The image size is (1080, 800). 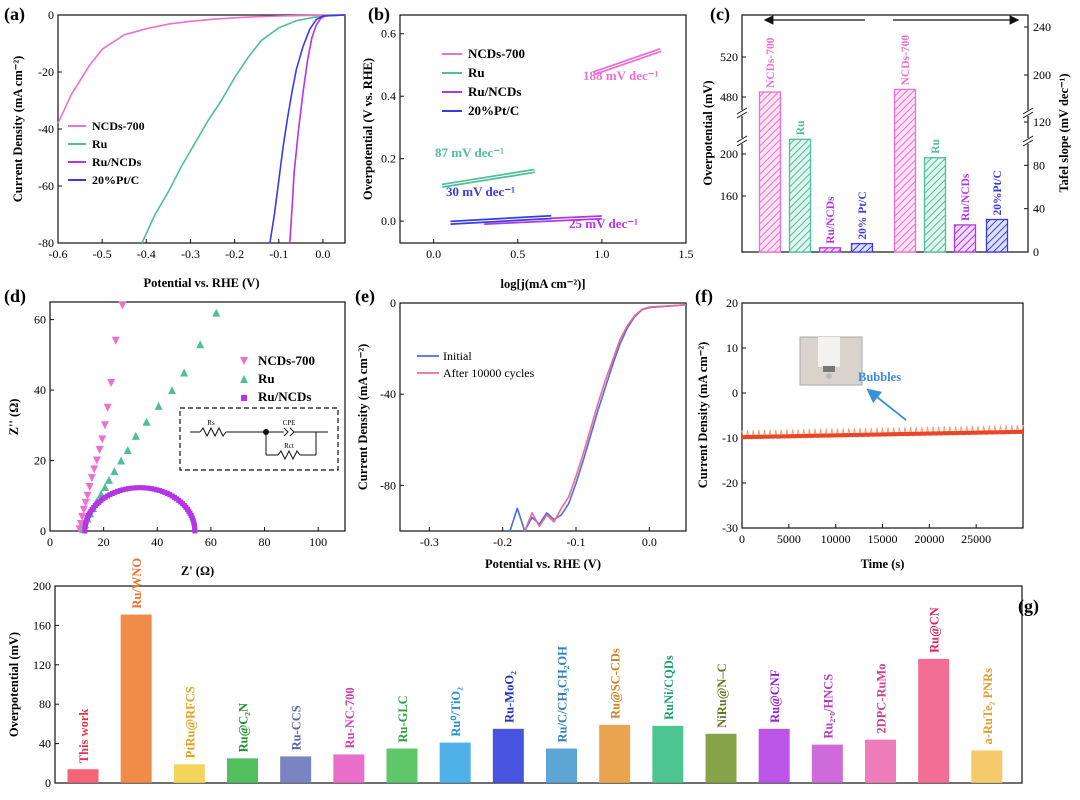 I want to click on e-legend-label: After 10000 cycles, so click(x=489, y=373).